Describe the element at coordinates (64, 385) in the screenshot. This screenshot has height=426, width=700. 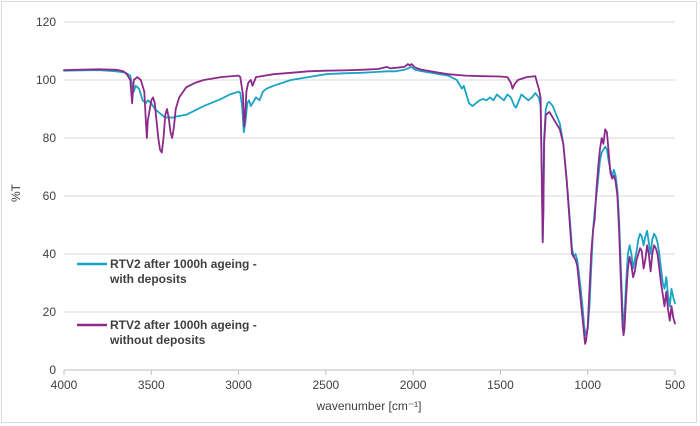
I see `x-tick-label: 4000` at that location.